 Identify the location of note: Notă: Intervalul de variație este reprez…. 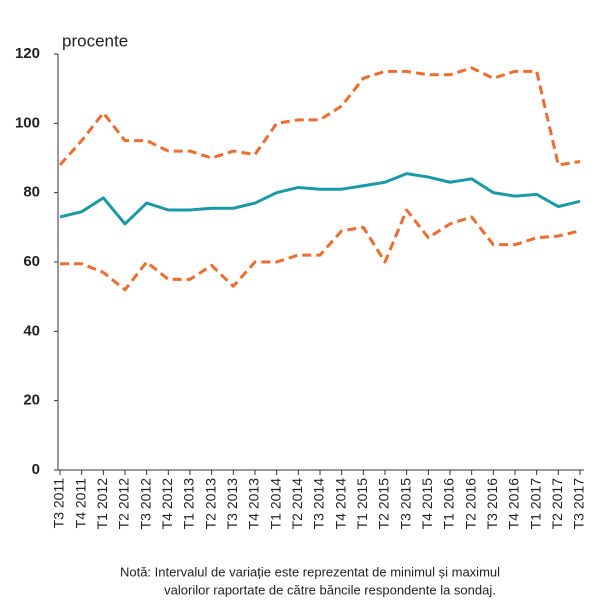
(310, 571).